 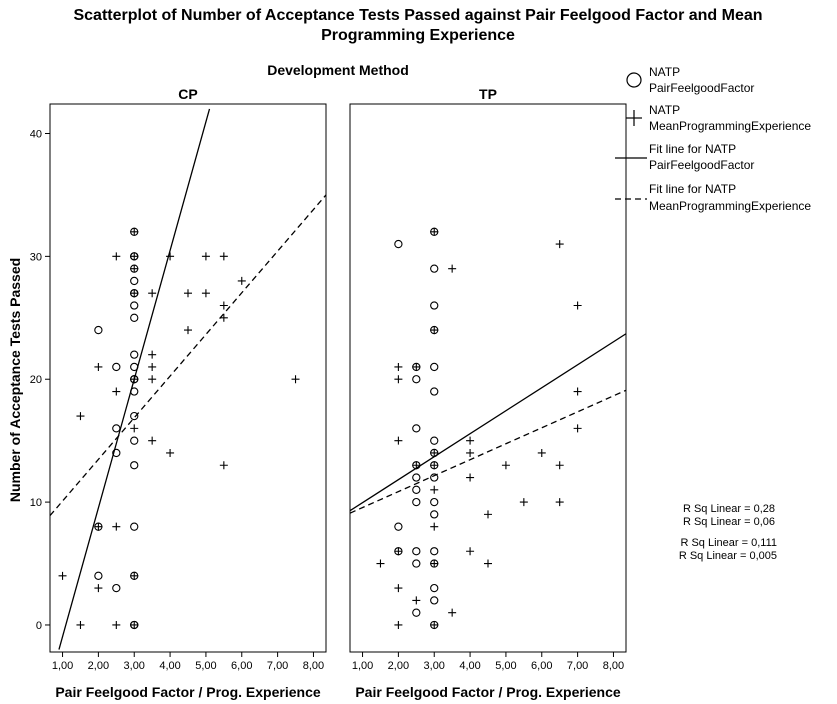 What do you see at coordinates (39, 626) in the screenshot?
I see `y-tick-label: 0` at bounding box center [39, 626].